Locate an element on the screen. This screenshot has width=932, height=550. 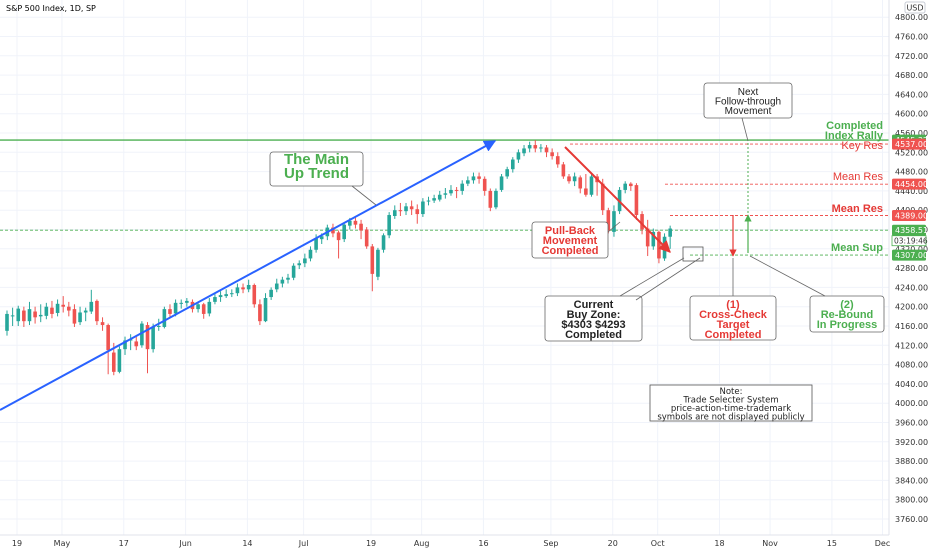
currency-badge: USD is located at coordinates (915, 7).